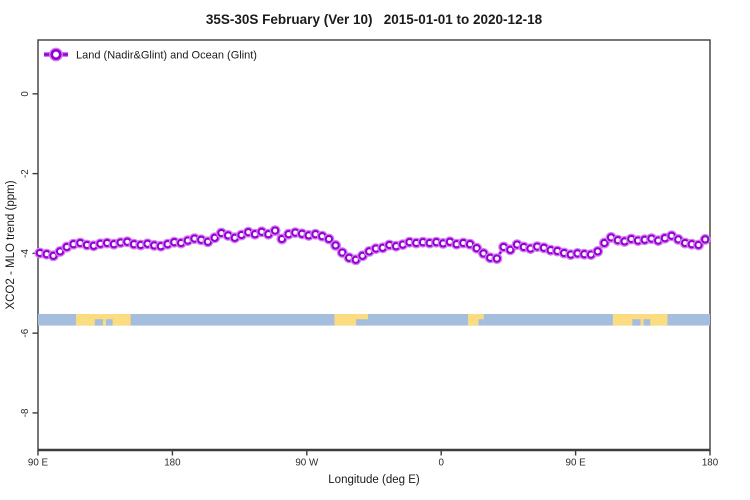  What do you see at coordinates (25, 94) in the screenshot?
I see `y-tick-label: 0` at bounding box center [25, 94].